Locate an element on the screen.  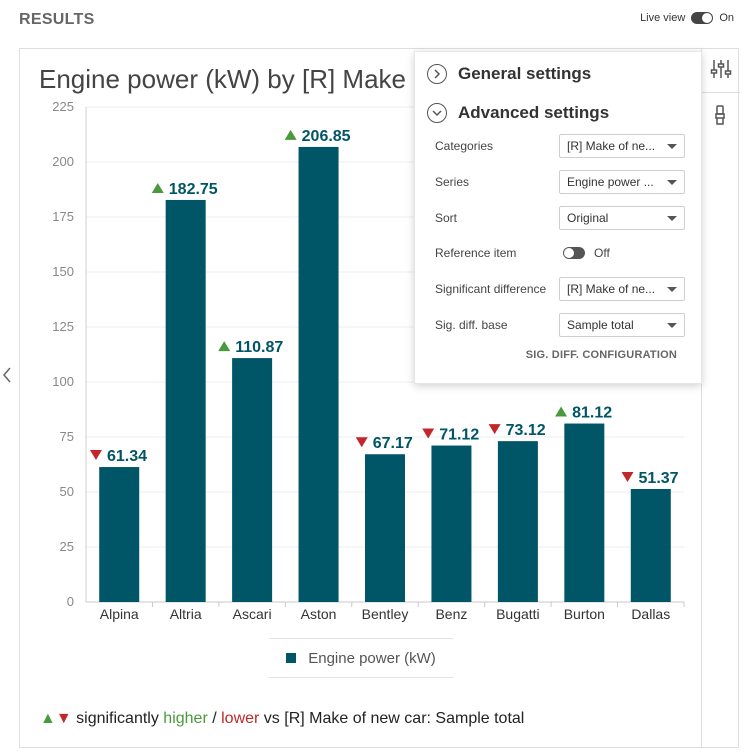
x-tick-label: Bugatti is located at coordinates (518, 614).